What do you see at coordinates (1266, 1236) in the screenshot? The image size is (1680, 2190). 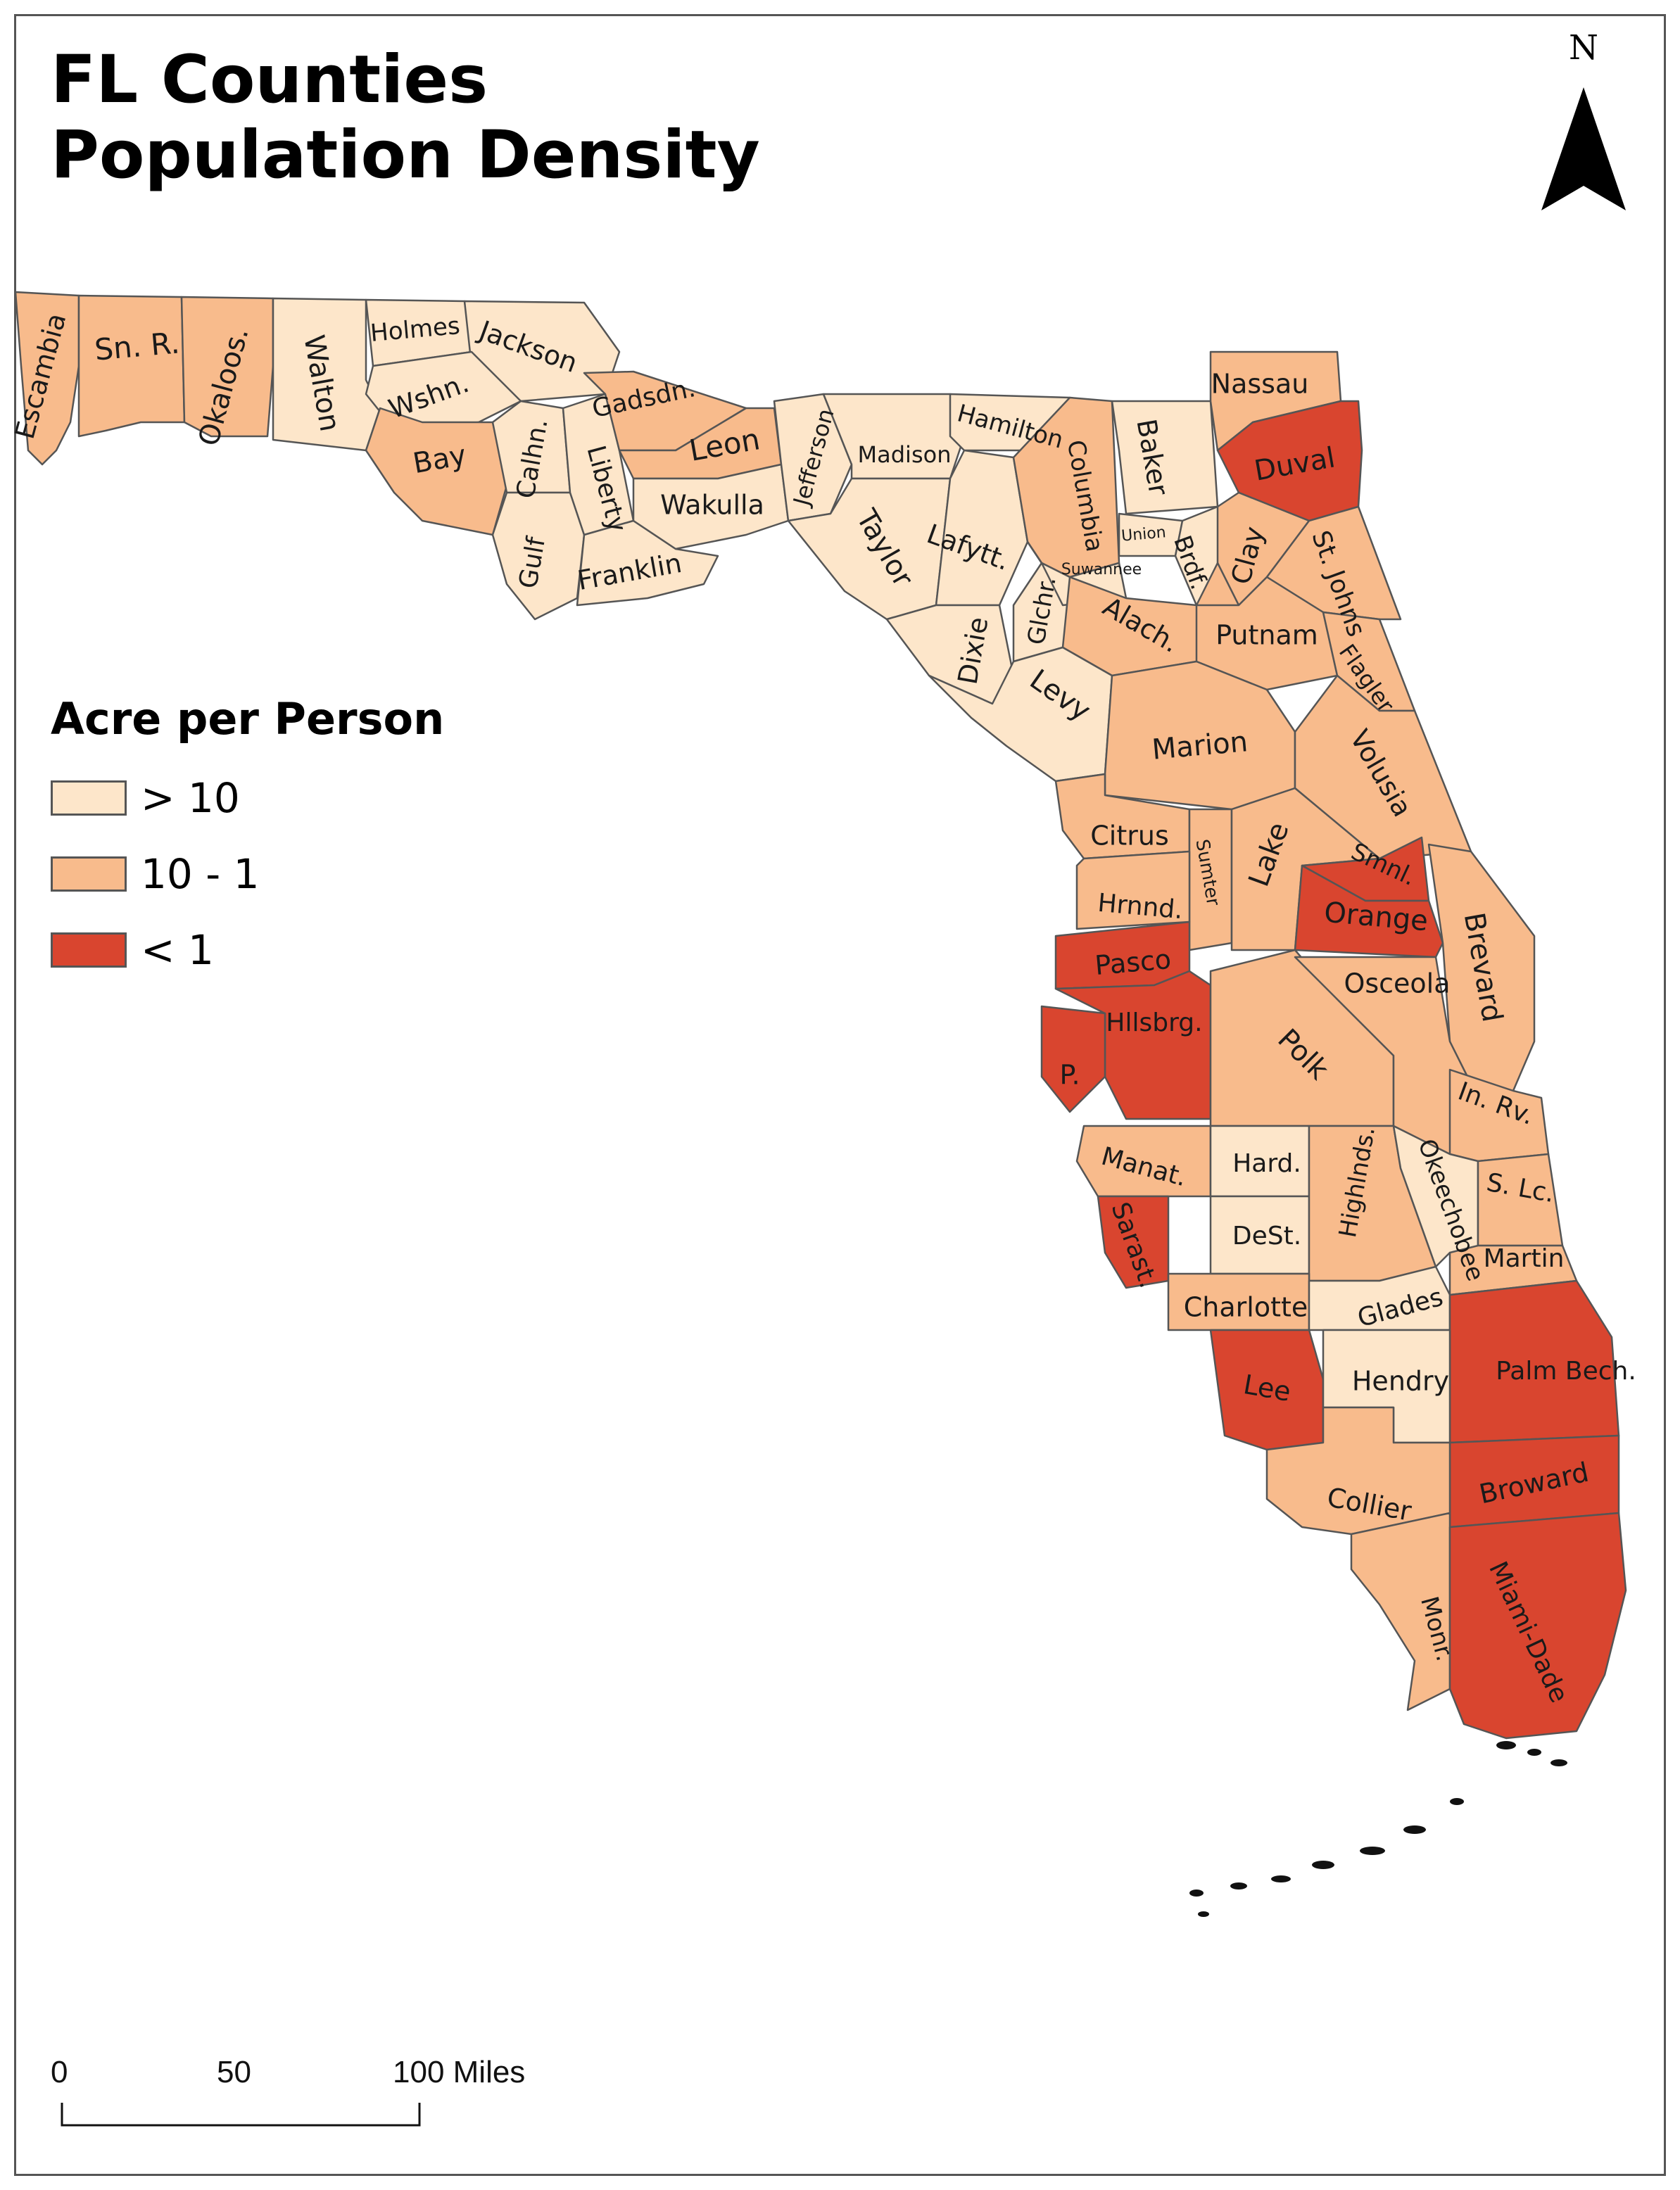 I see `county-label-dest: DeSt.` at bounding box center [1266, 1236].